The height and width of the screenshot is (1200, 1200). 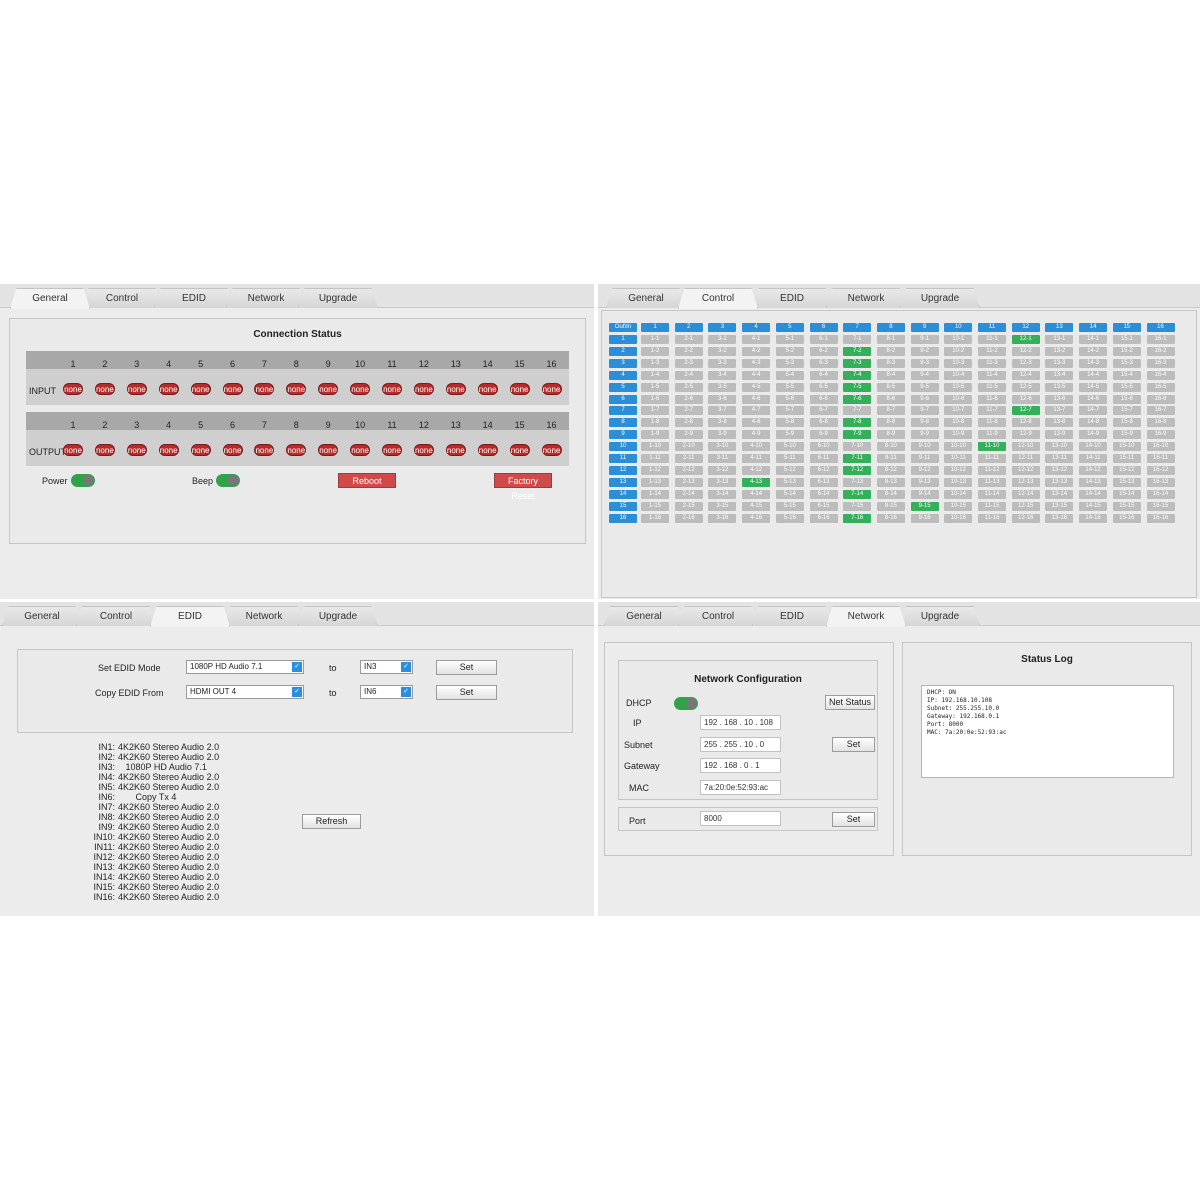 What do you see at coordinates (789, 387) in the screenshot?
I see `route-cell: 5-5` at bounding box center [789, 387].